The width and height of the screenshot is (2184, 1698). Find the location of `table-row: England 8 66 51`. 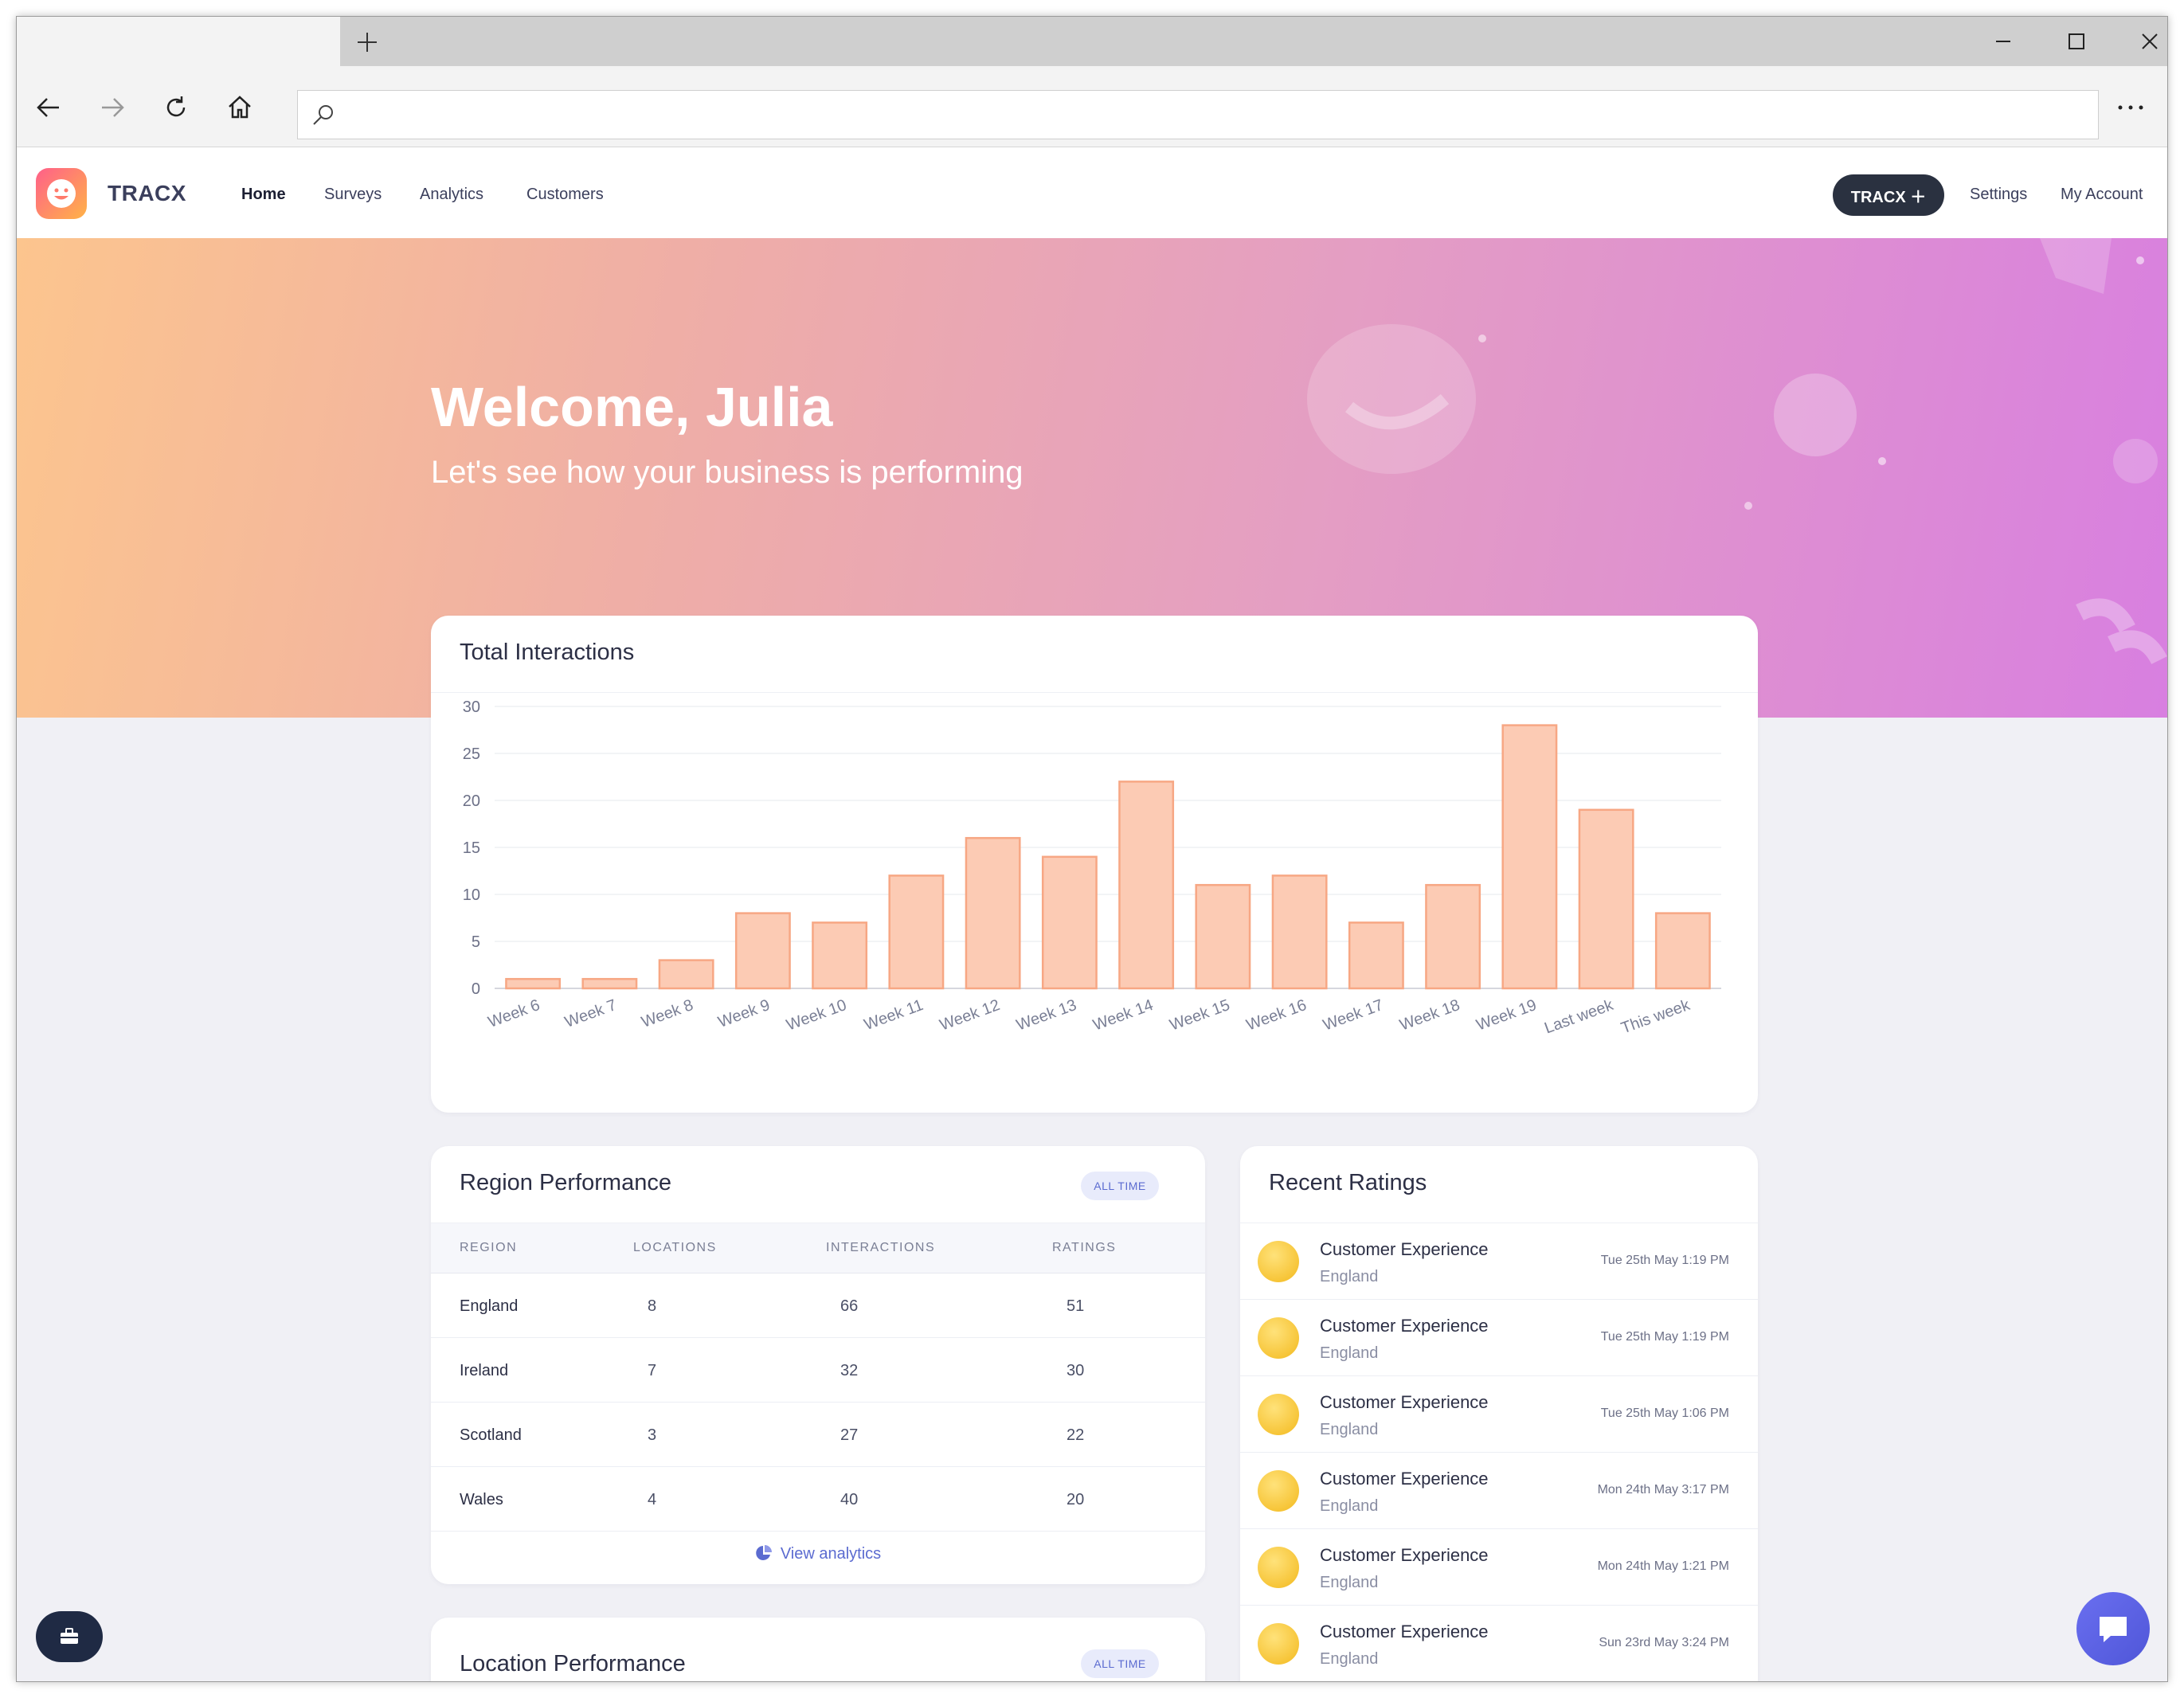

table-row: England 8 66 51 is located at coordinates (818, 1306).